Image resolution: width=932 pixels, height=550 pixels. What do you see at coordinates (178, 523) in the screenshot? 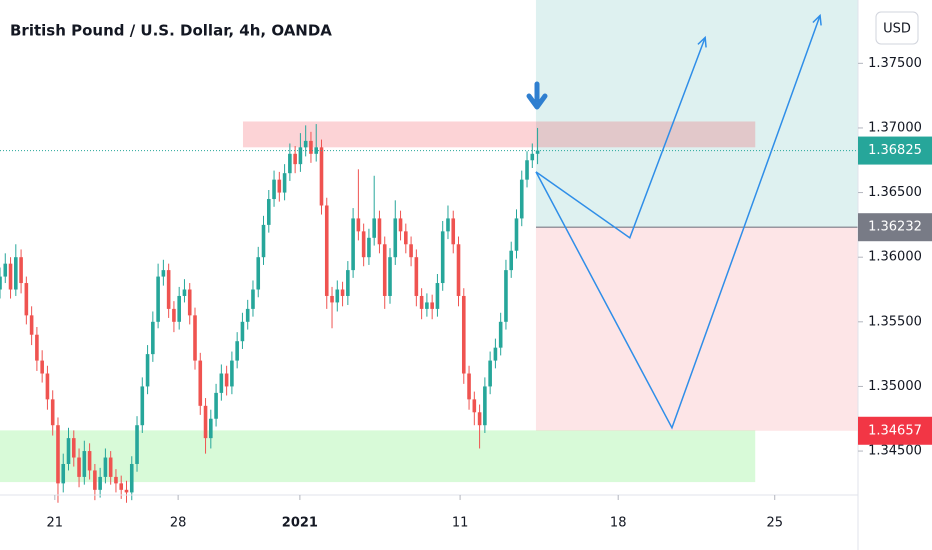
I see `x-tick-label: 28` at bounding box center [178, 523].